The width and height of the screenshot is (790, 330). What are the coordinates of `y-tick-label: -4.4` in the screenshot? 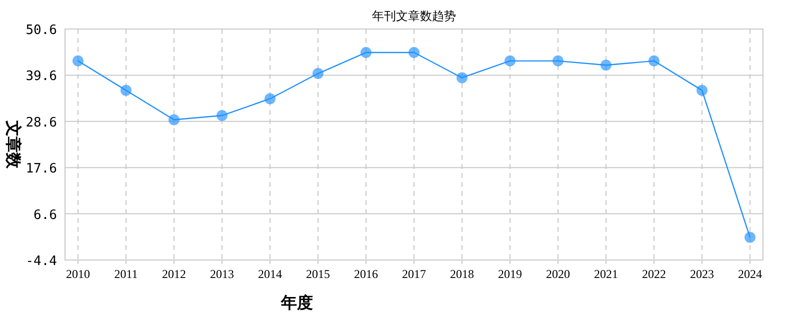 It's located at (42, 261).